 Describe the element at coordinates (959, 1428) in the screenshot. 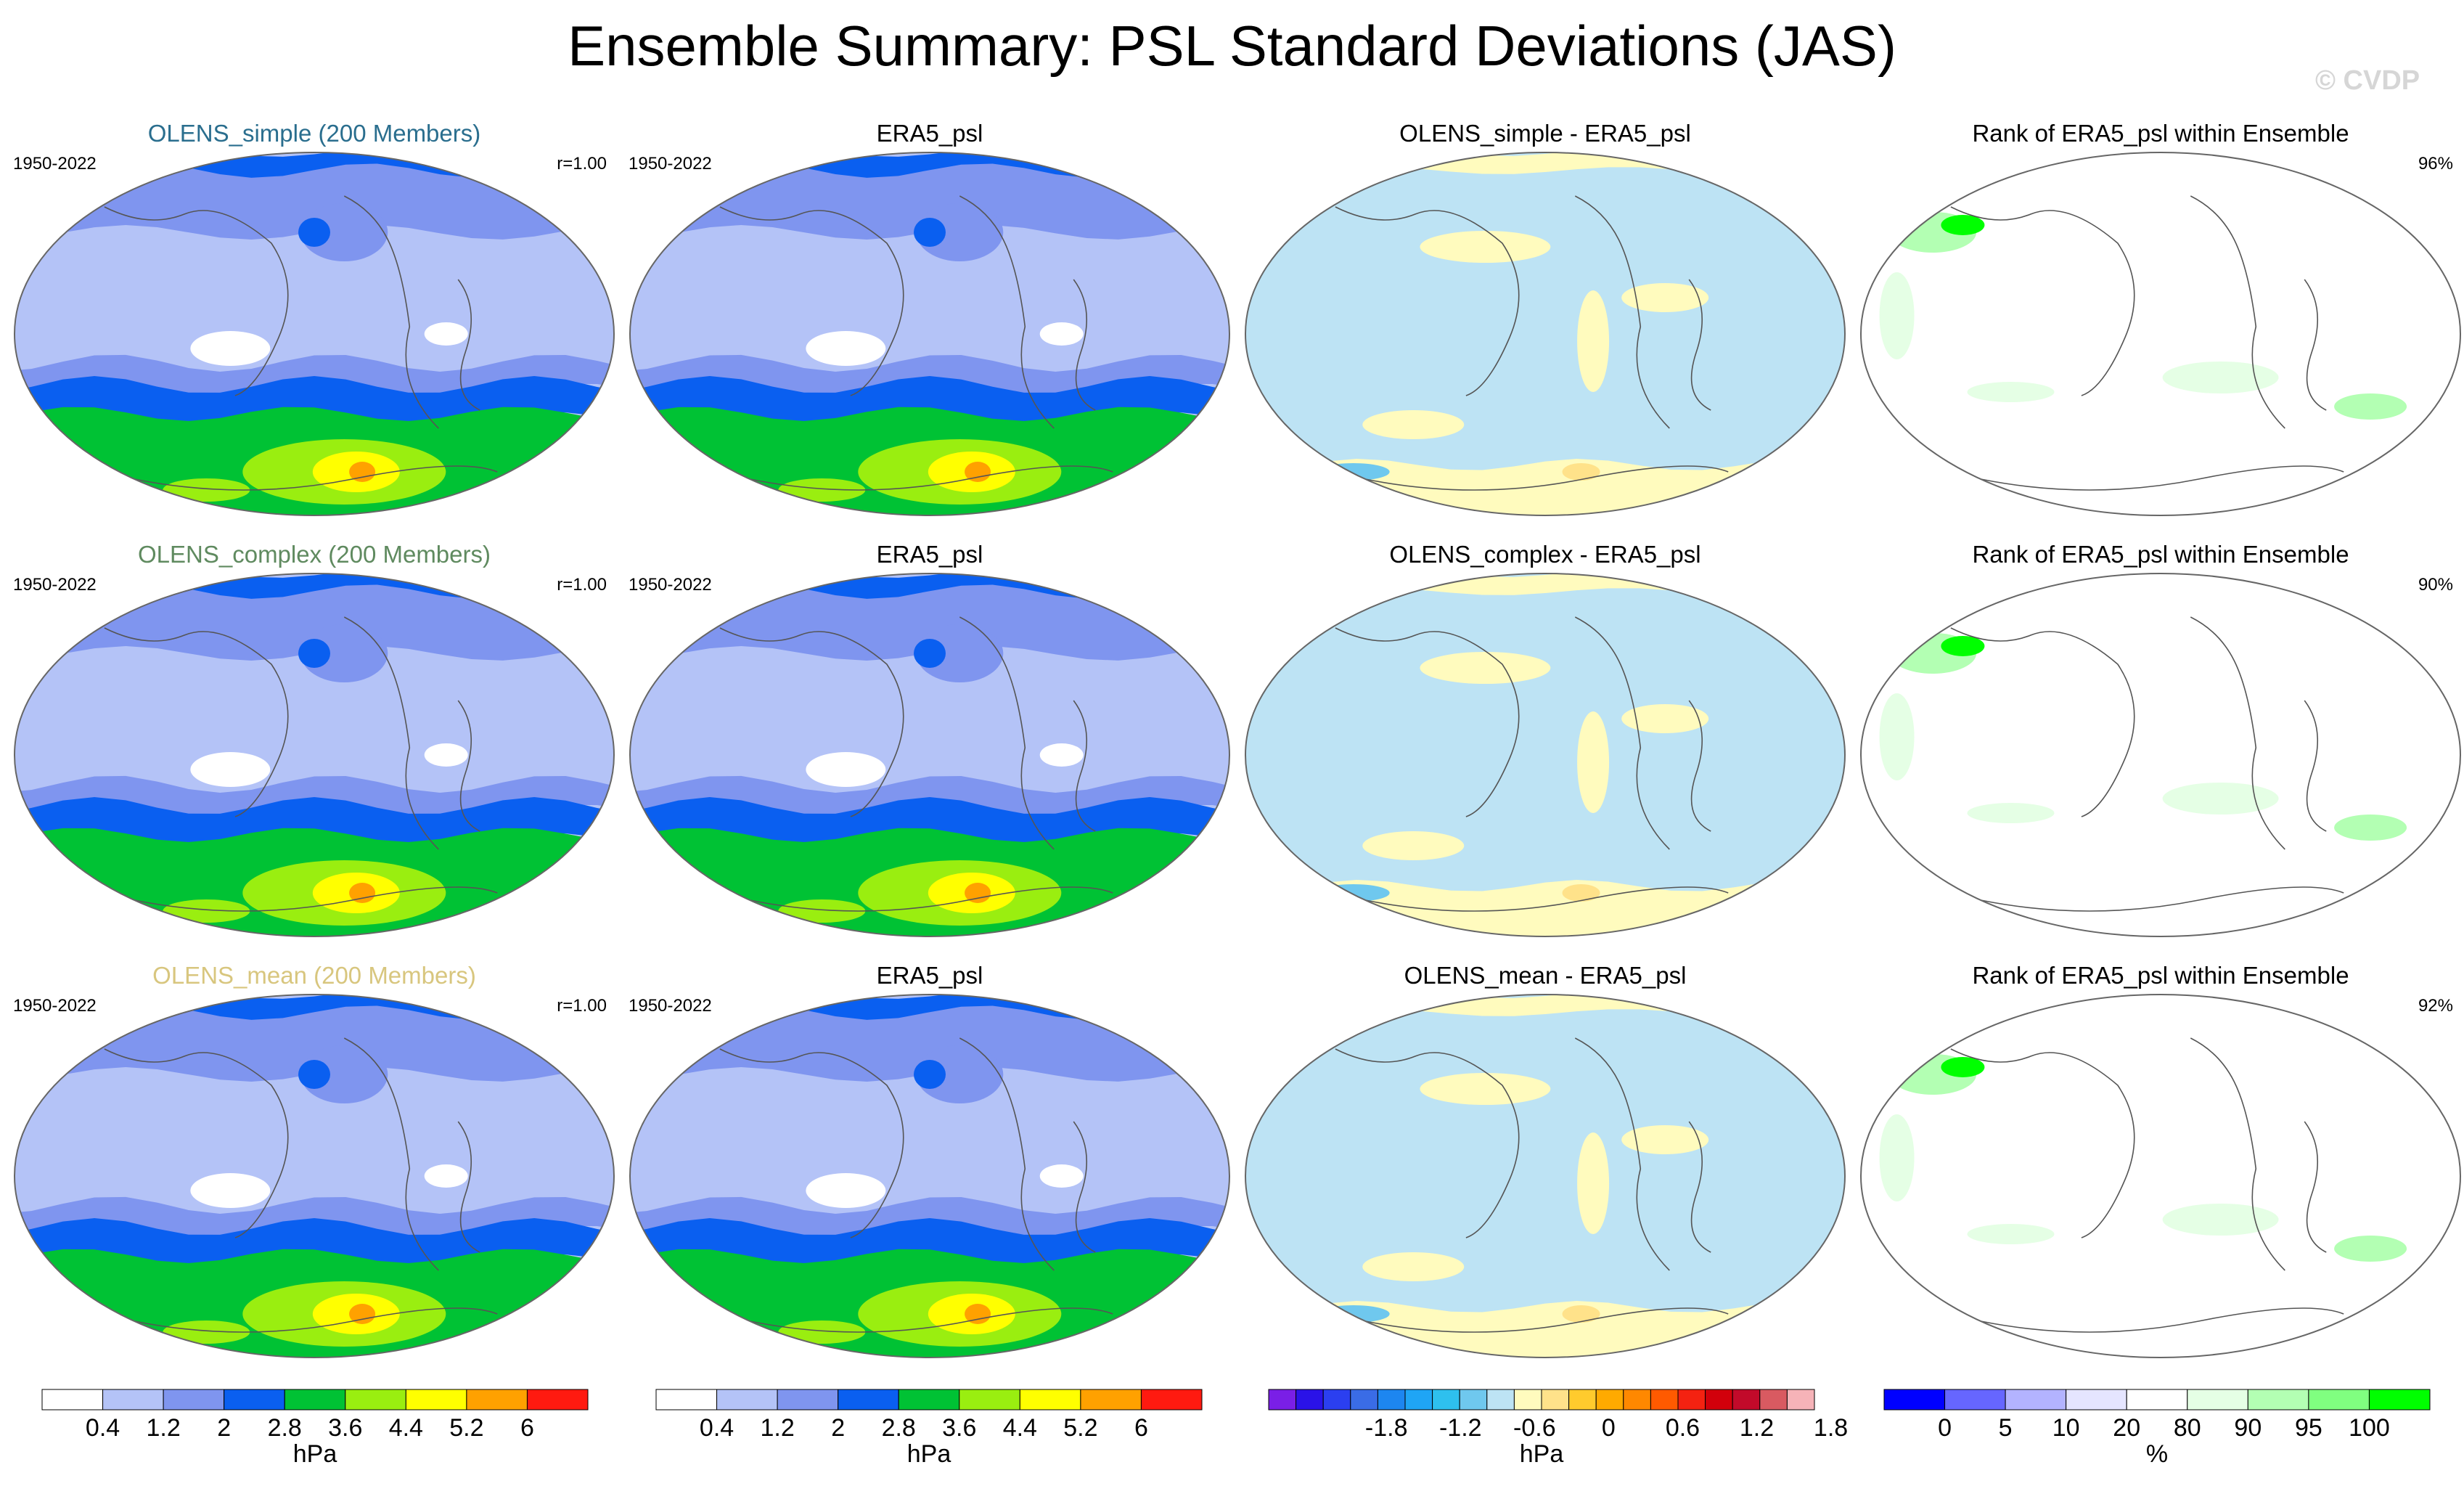

I see `colorbar-tick-label: 3.6` at that location.